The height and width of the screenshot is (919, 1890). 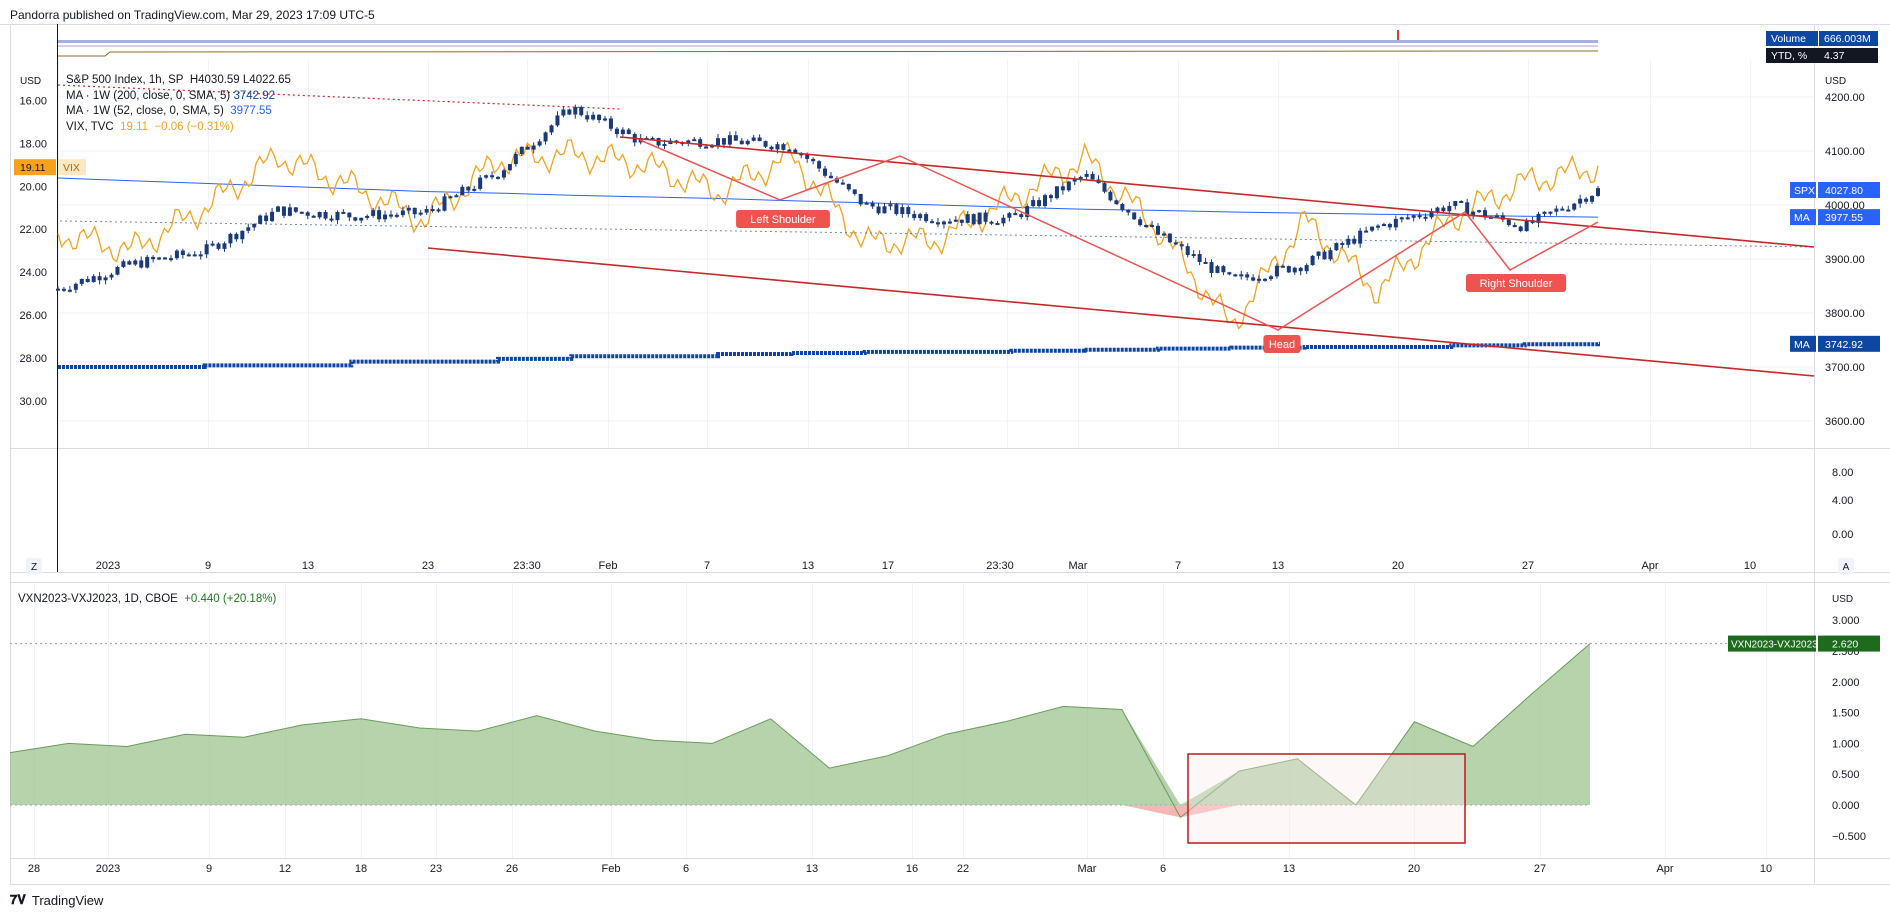 I want to click on price-badge-value: 3742.92, so click(x=1844, y=345).